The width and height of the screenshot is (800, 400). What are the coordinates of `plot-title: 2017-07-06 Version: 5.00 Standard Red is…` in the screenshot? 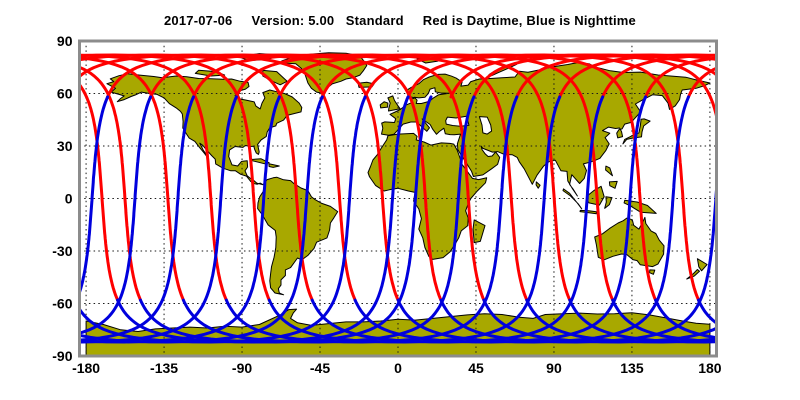 It's located at (399, 20).